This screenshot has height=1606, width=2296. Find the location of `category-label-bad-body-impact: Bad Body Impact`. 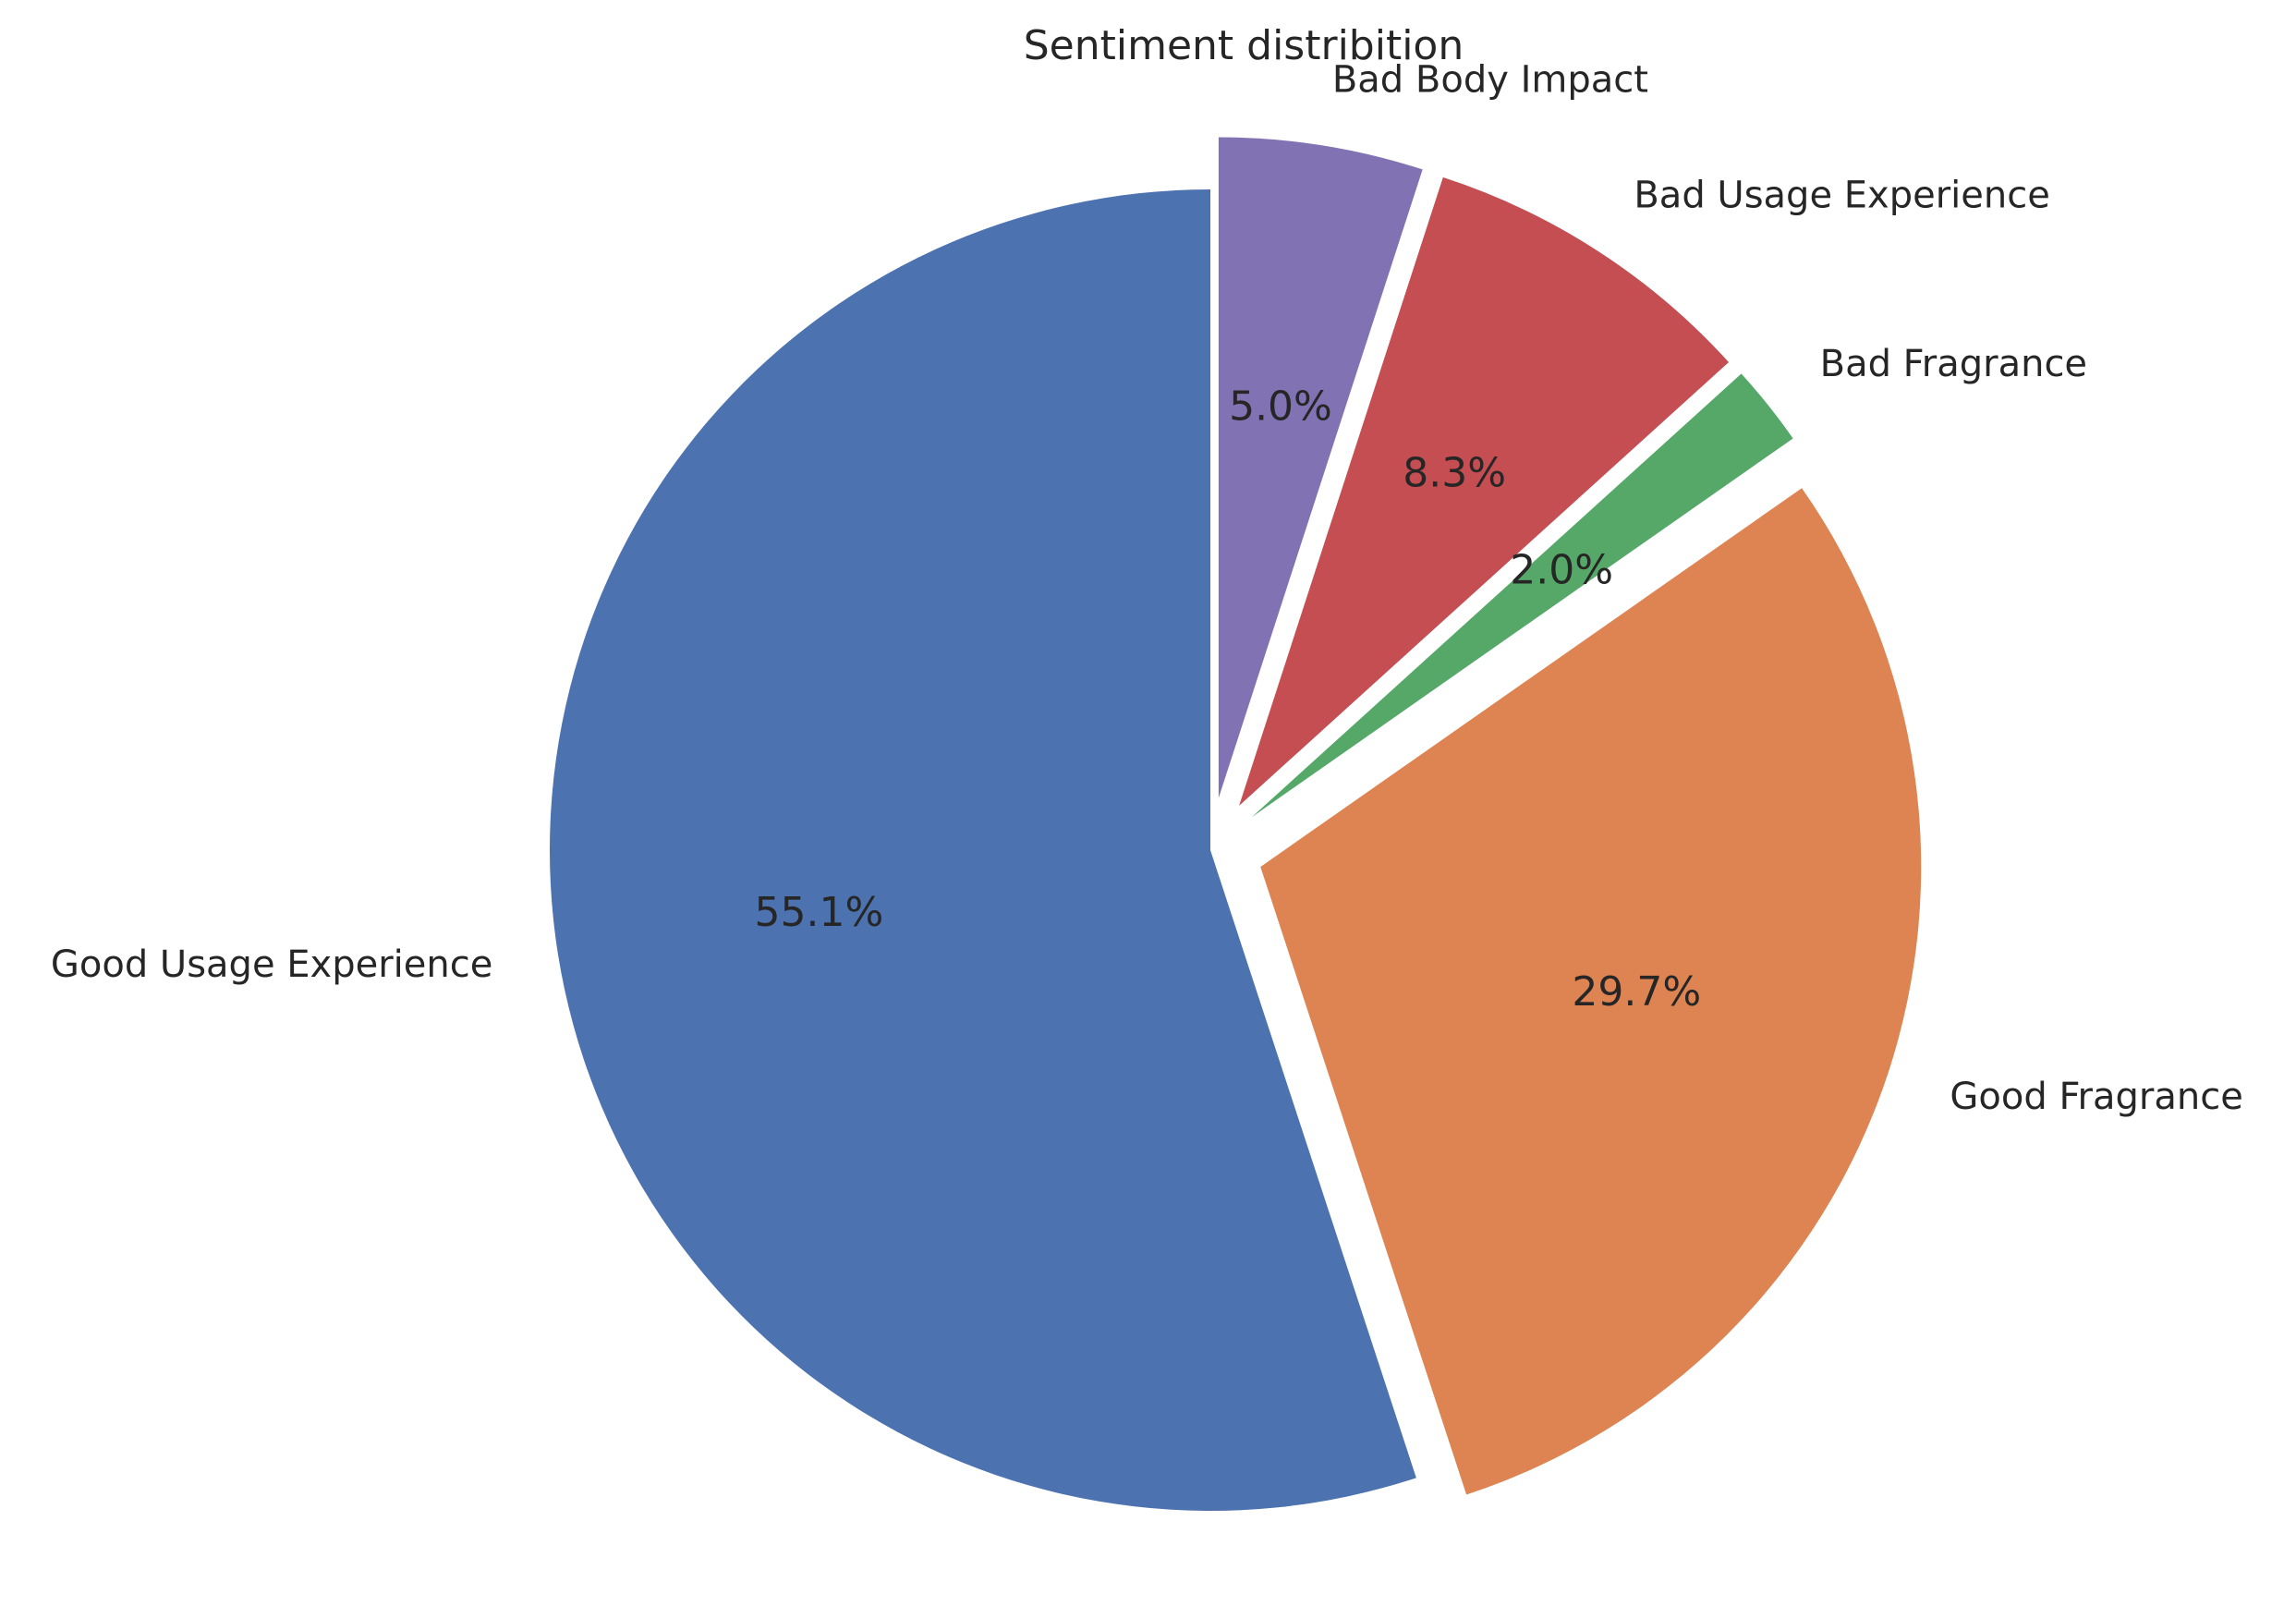

category-label-bad-body-impact: Bad Body Impact is located at coordinates (1490, 81).